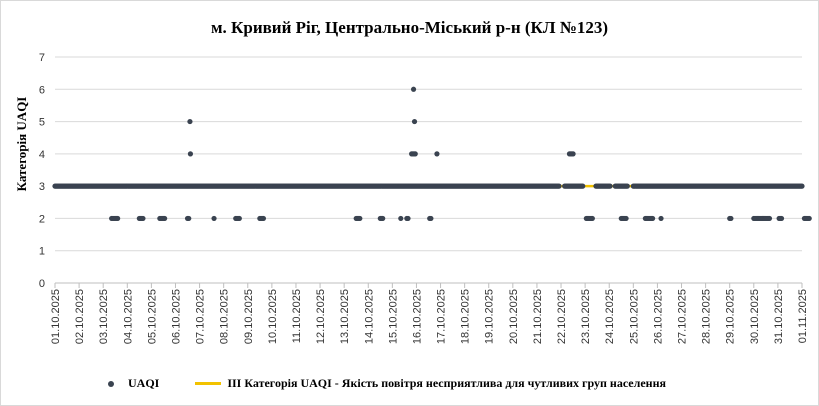 The height and width of the screenshot is (406, 819). What do you see at coordinates (803, 316) in the screenshot?
I see `x-tick-label: 01.11.2025` at bounding box center [803, 316].